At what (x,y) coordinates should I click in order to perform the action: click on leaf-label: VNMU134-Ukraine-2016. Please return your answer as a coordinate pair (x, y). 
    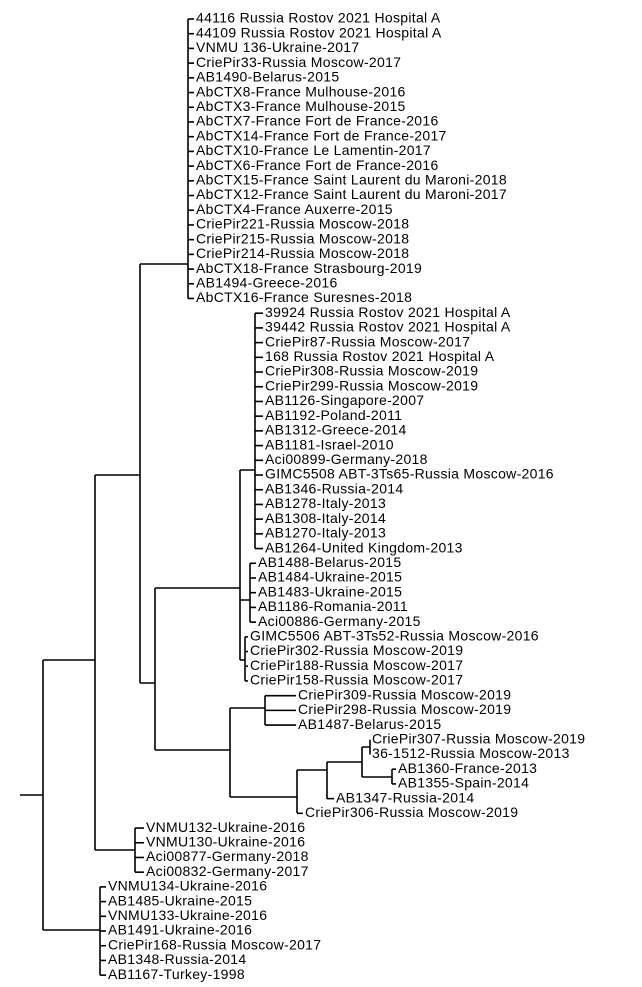
    Looking at the image, I should click on (187, 886).